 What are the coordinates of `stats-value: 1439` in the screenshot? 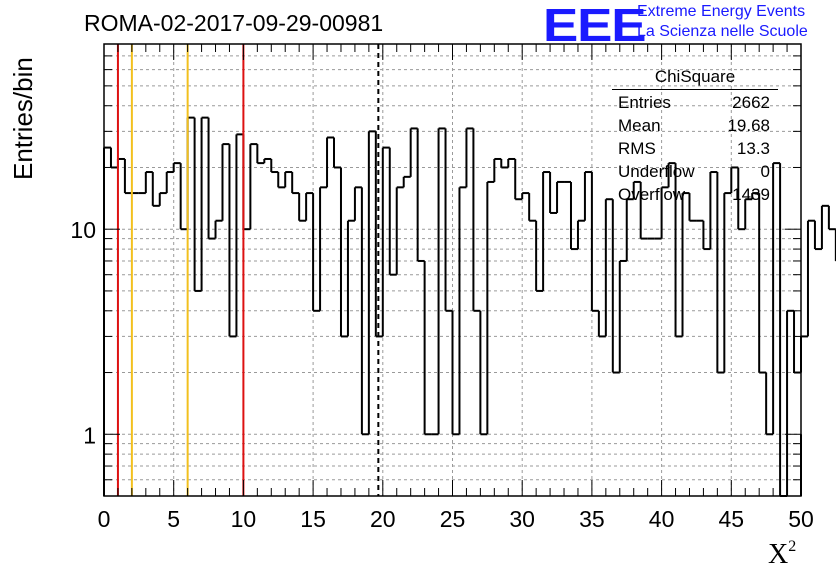 It's located at (751, 194).